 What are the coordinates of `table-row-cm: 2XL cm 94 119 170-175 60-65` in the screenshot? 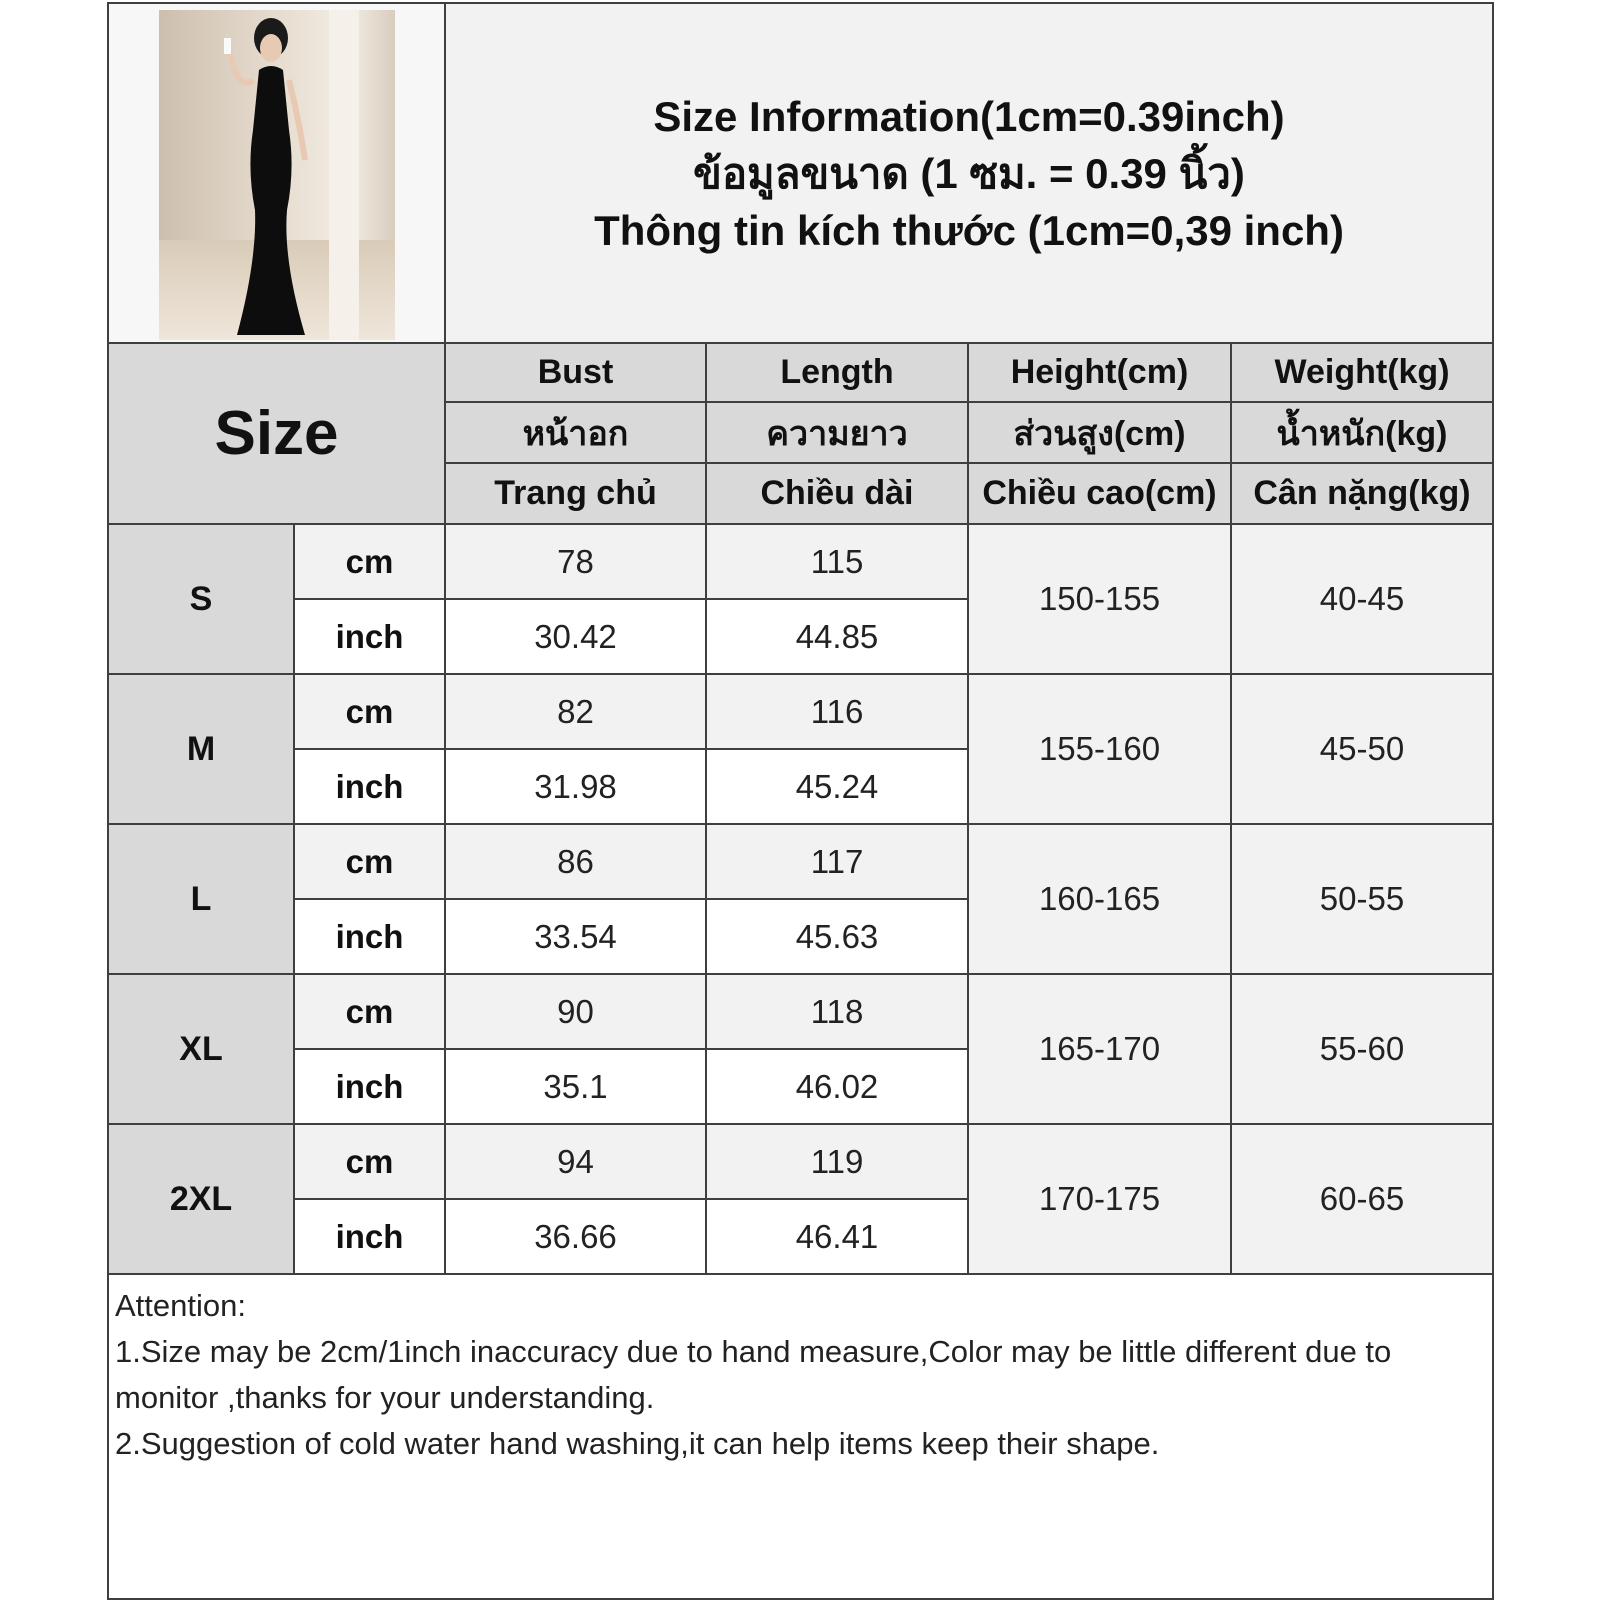 It's located at (801, 1199).